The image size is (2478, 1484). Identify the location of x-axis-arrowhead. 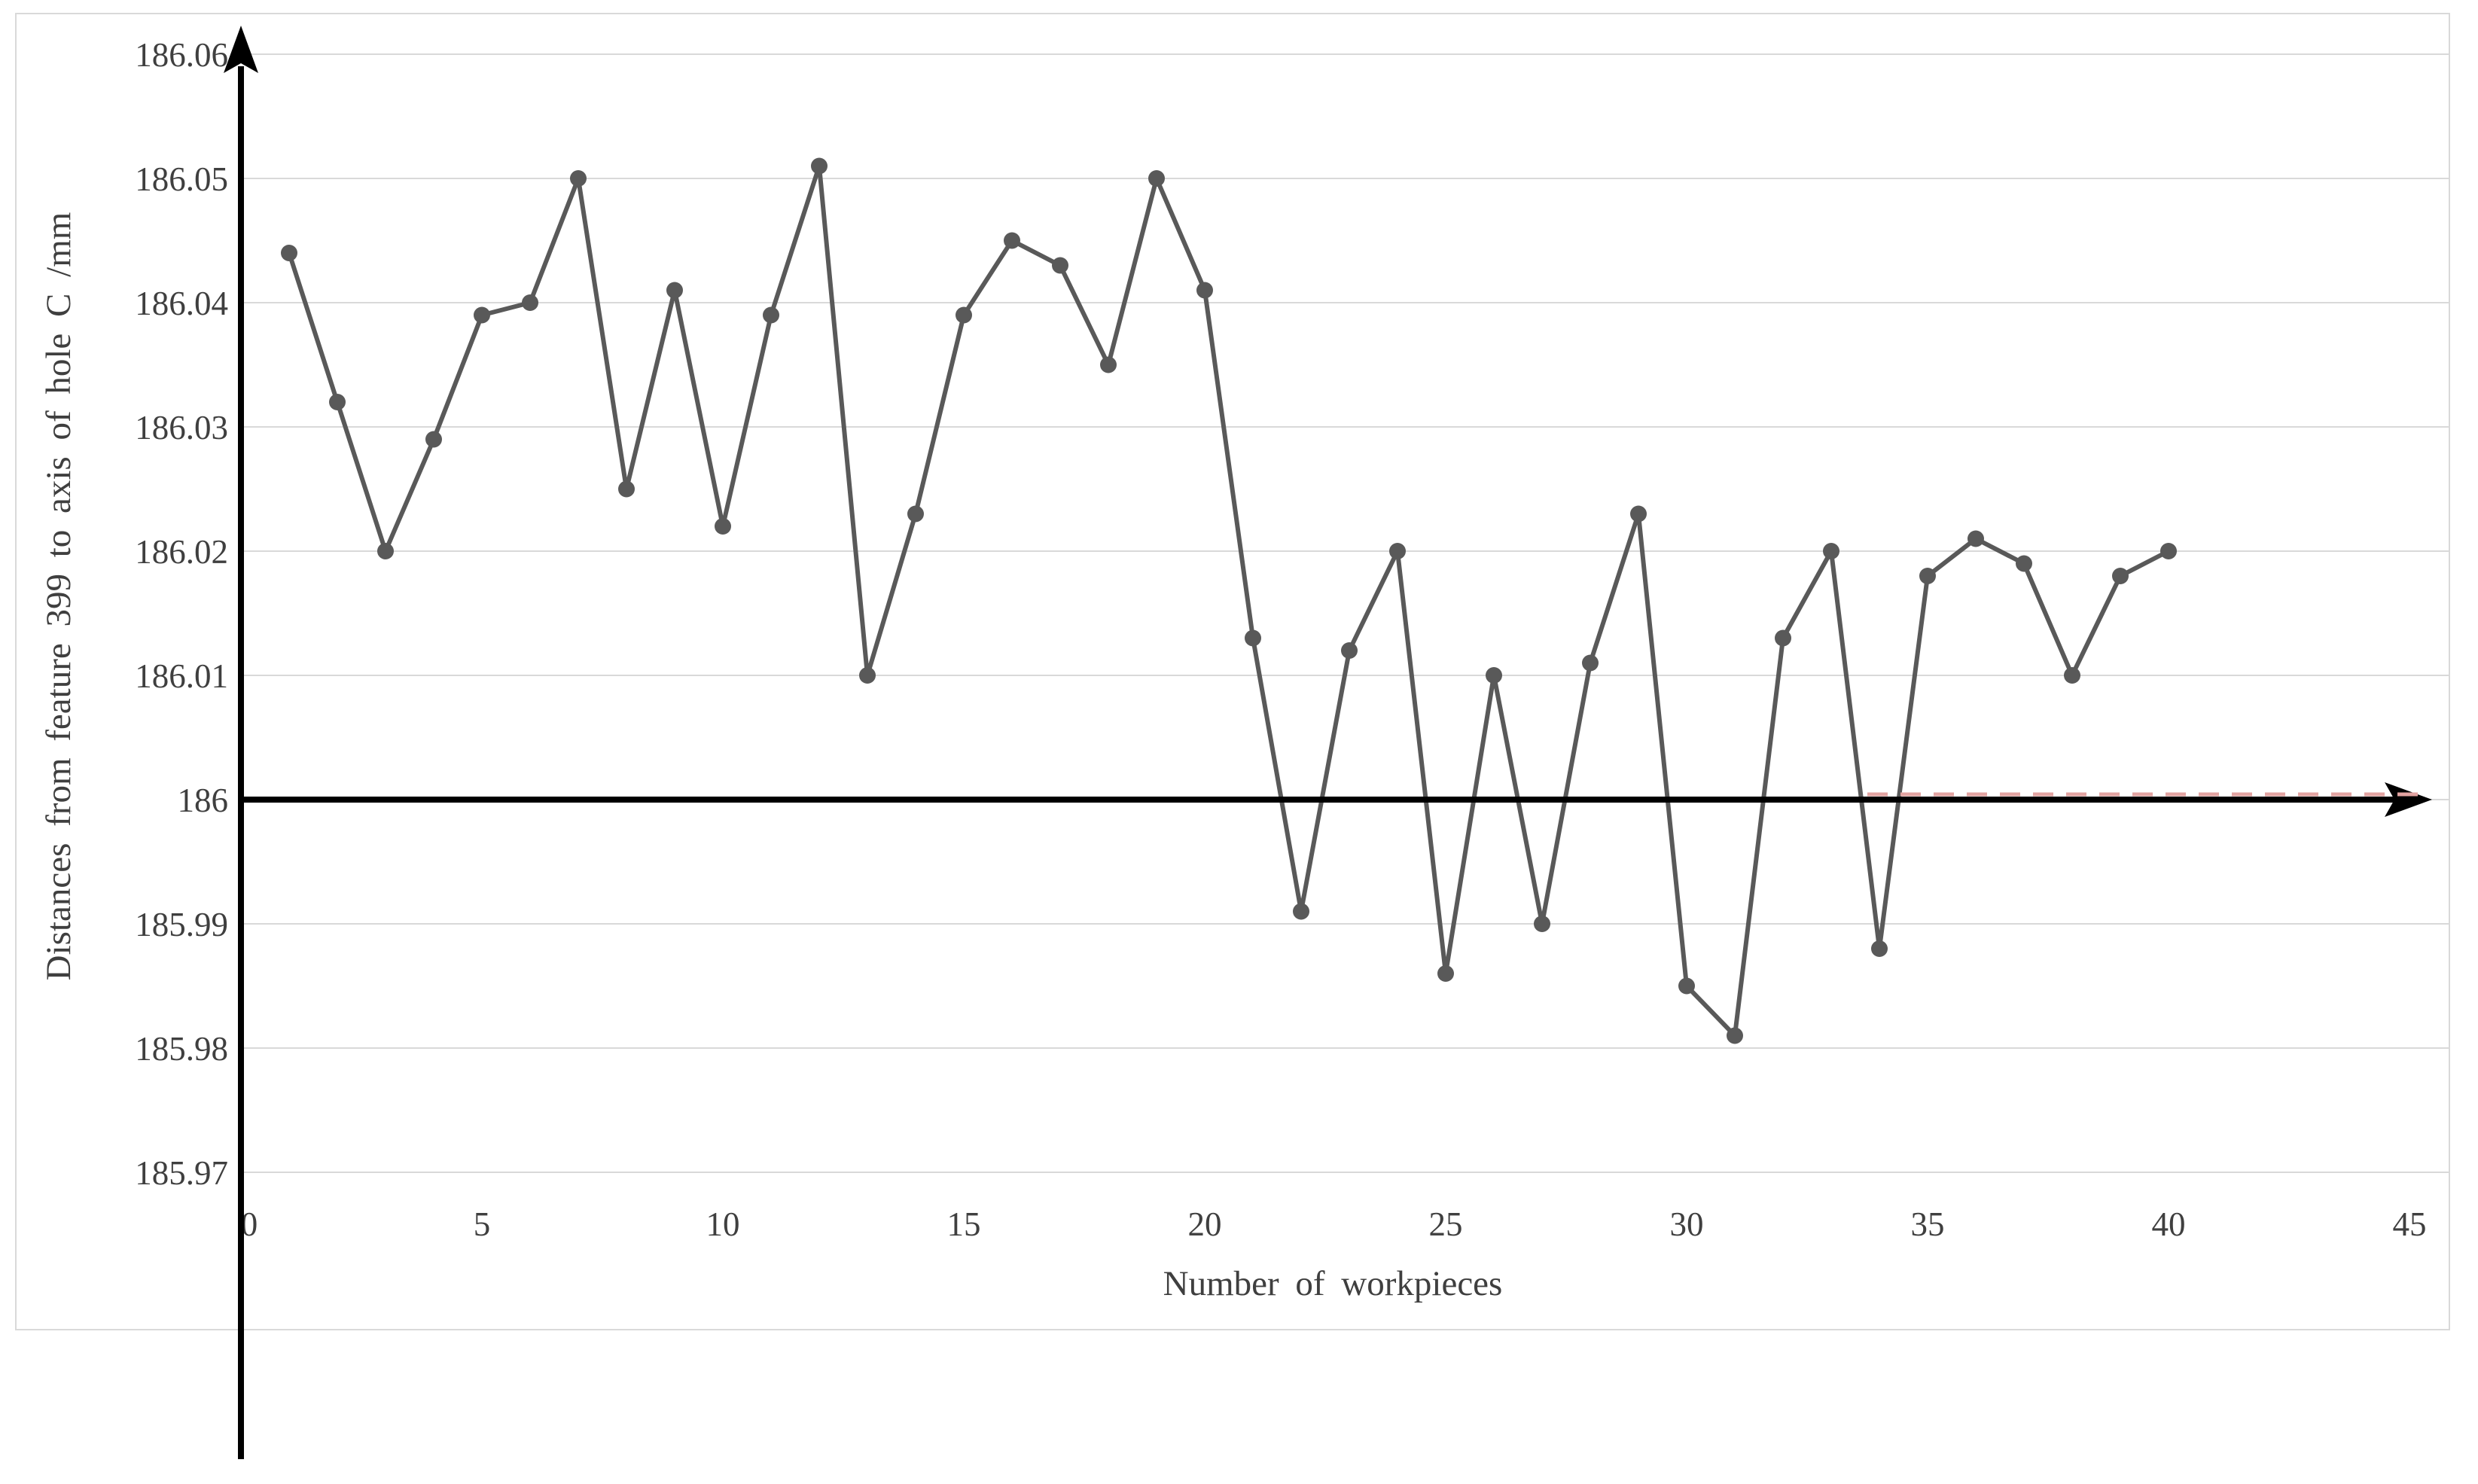
(2408, 799).